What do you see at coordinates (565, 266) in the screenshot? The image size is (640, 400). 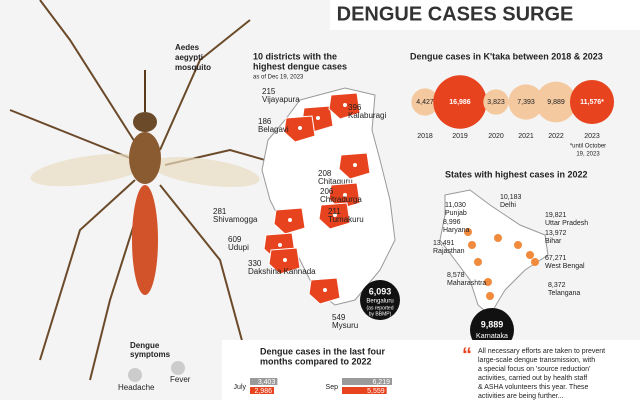 I see `state-name: West Bengal` at bounding box center [565, 266].